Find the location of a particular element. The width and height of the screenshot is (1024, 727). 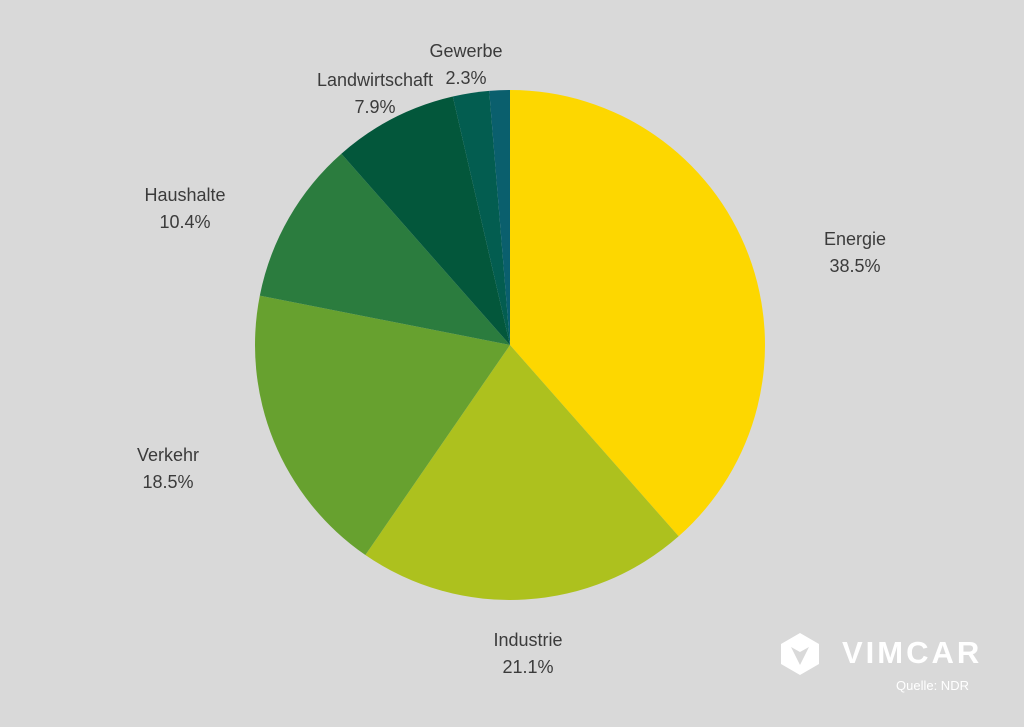

brand-logo: VIMCAR is located at coordinates (884, 654).